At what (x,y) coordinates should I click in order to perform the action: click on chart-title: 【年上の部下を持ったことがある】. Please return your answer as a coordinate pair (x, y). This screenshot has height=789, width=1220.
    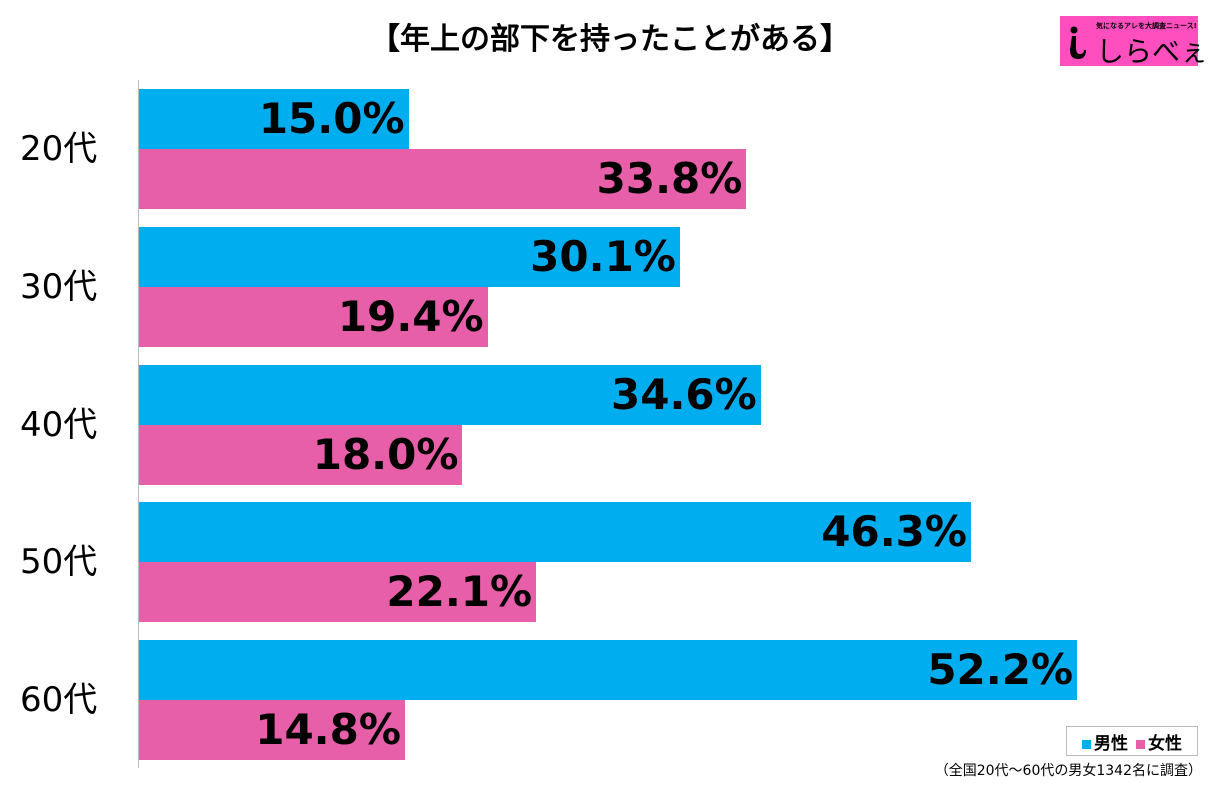
    Looking at the image, I should click on (610, 39).